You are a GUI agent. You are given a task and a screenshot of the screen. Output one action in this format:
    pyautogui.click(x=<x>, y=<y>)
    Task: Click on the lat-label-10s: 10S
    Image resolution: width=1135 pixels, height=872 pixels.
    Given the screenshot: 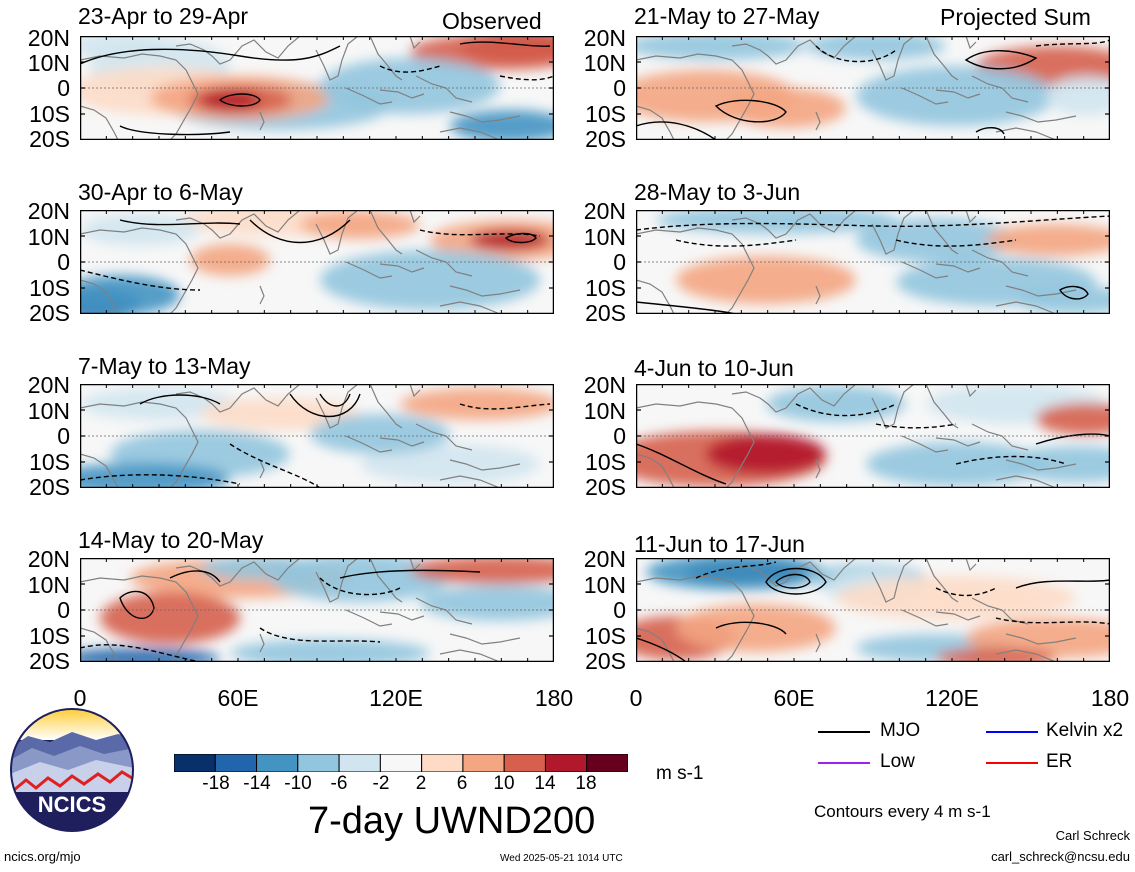 What is the action you would take?
    pyautogui.click(x=605, y=114)
    